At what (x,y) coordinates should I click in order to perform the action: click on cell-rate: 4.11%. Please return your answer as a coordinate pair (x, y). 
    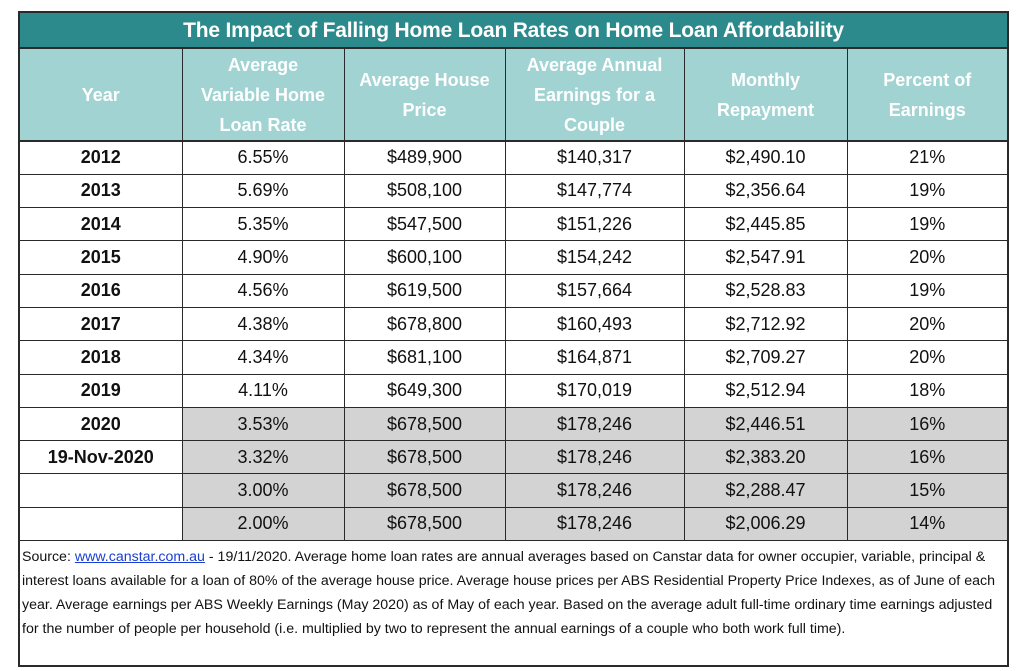
    Looking at the image, I should click on (263, 391).